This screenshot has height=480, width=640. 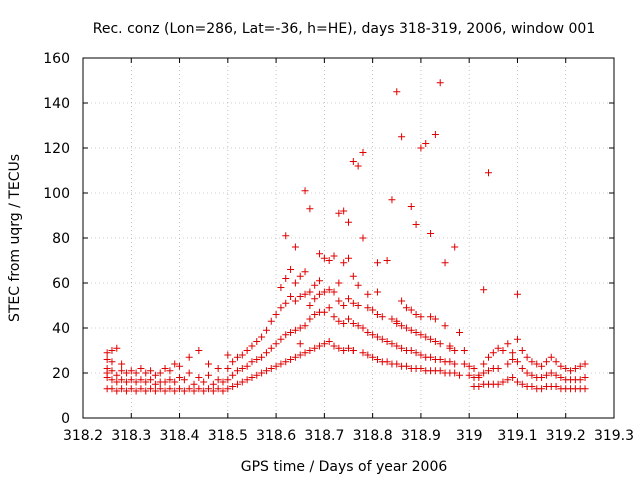 I want to click on y-tick-label: 140, so click(x=56, y=104).